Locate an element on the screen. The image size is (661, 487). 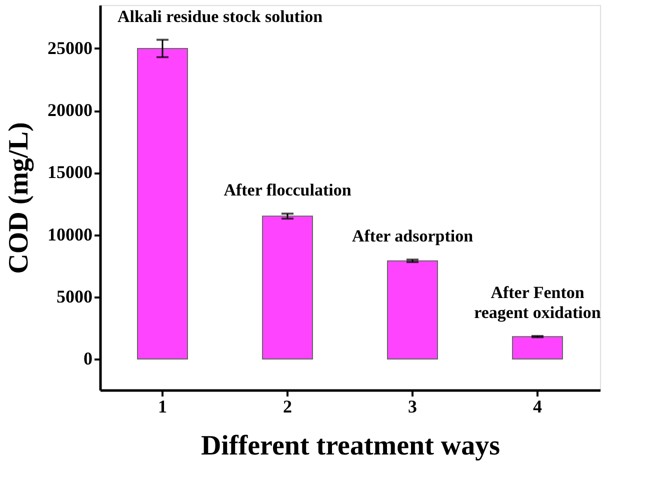
x-axis-title: Different treatment ways is located at coordinates (350, 446).